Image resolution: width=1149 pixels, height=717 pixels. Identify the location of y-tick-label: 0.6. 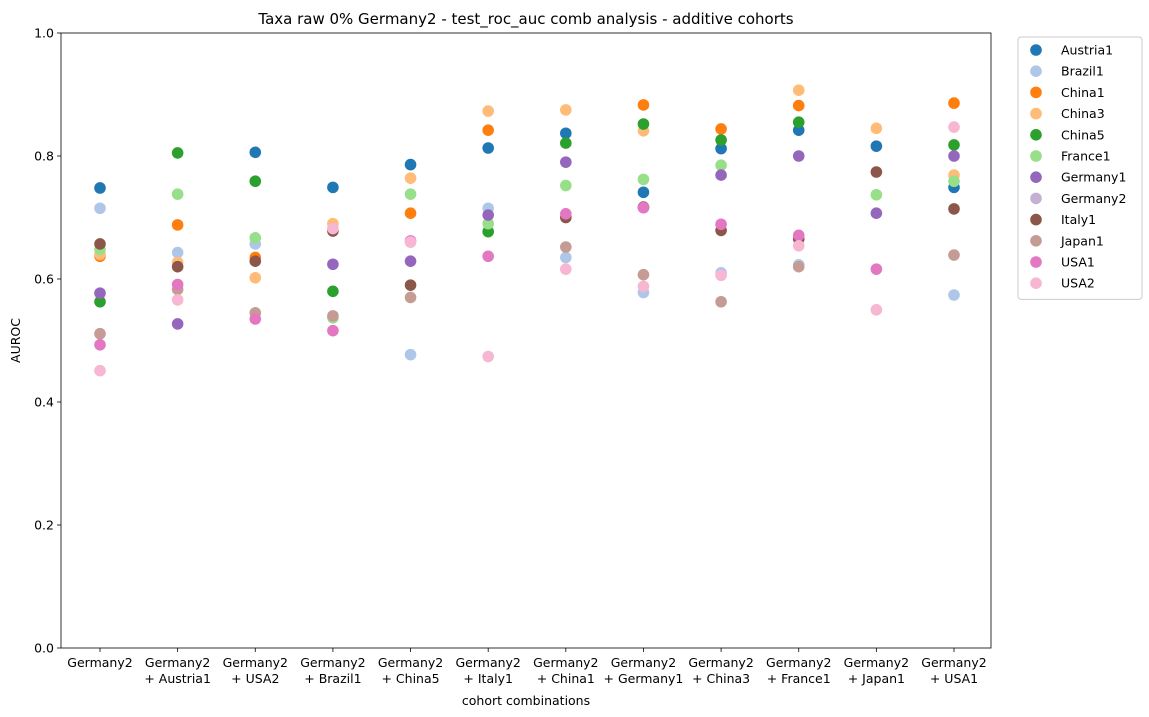
(44, 279).